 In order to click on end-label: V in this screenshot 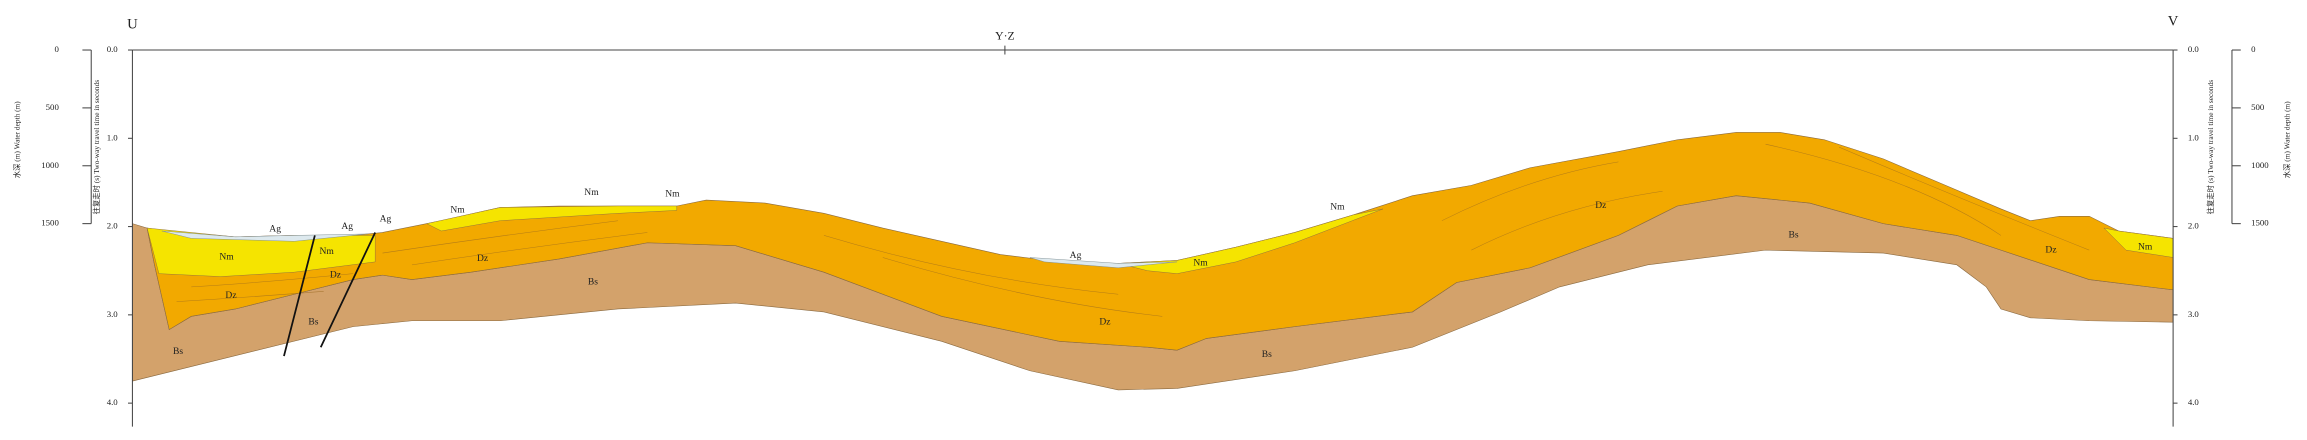, I will do `click(2173, 21)`.